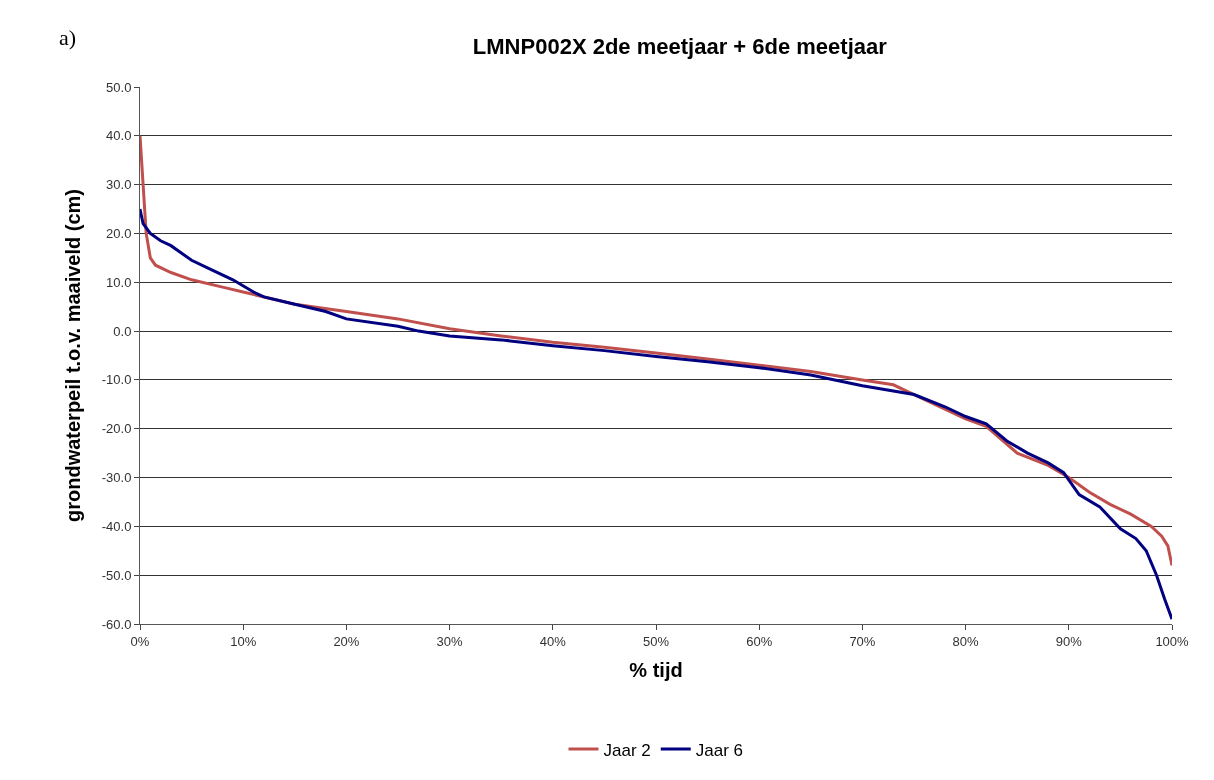 This screenshot has width=1214, height=780. What do you see at coordinates (680, 47) in the screenshot?
I see `chart-title: LMNP002X 2de meetjaar + 6de meetjaar` at bounding box center [680, 47].